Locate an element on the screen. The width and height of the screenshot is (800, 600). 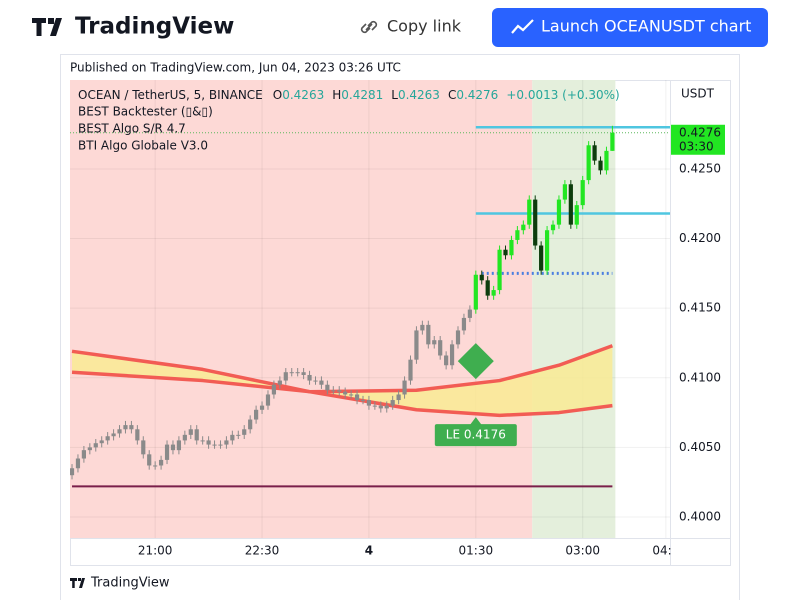
launch-button: Launch OCEANUSDT chart is located at coordinates (630, 27).